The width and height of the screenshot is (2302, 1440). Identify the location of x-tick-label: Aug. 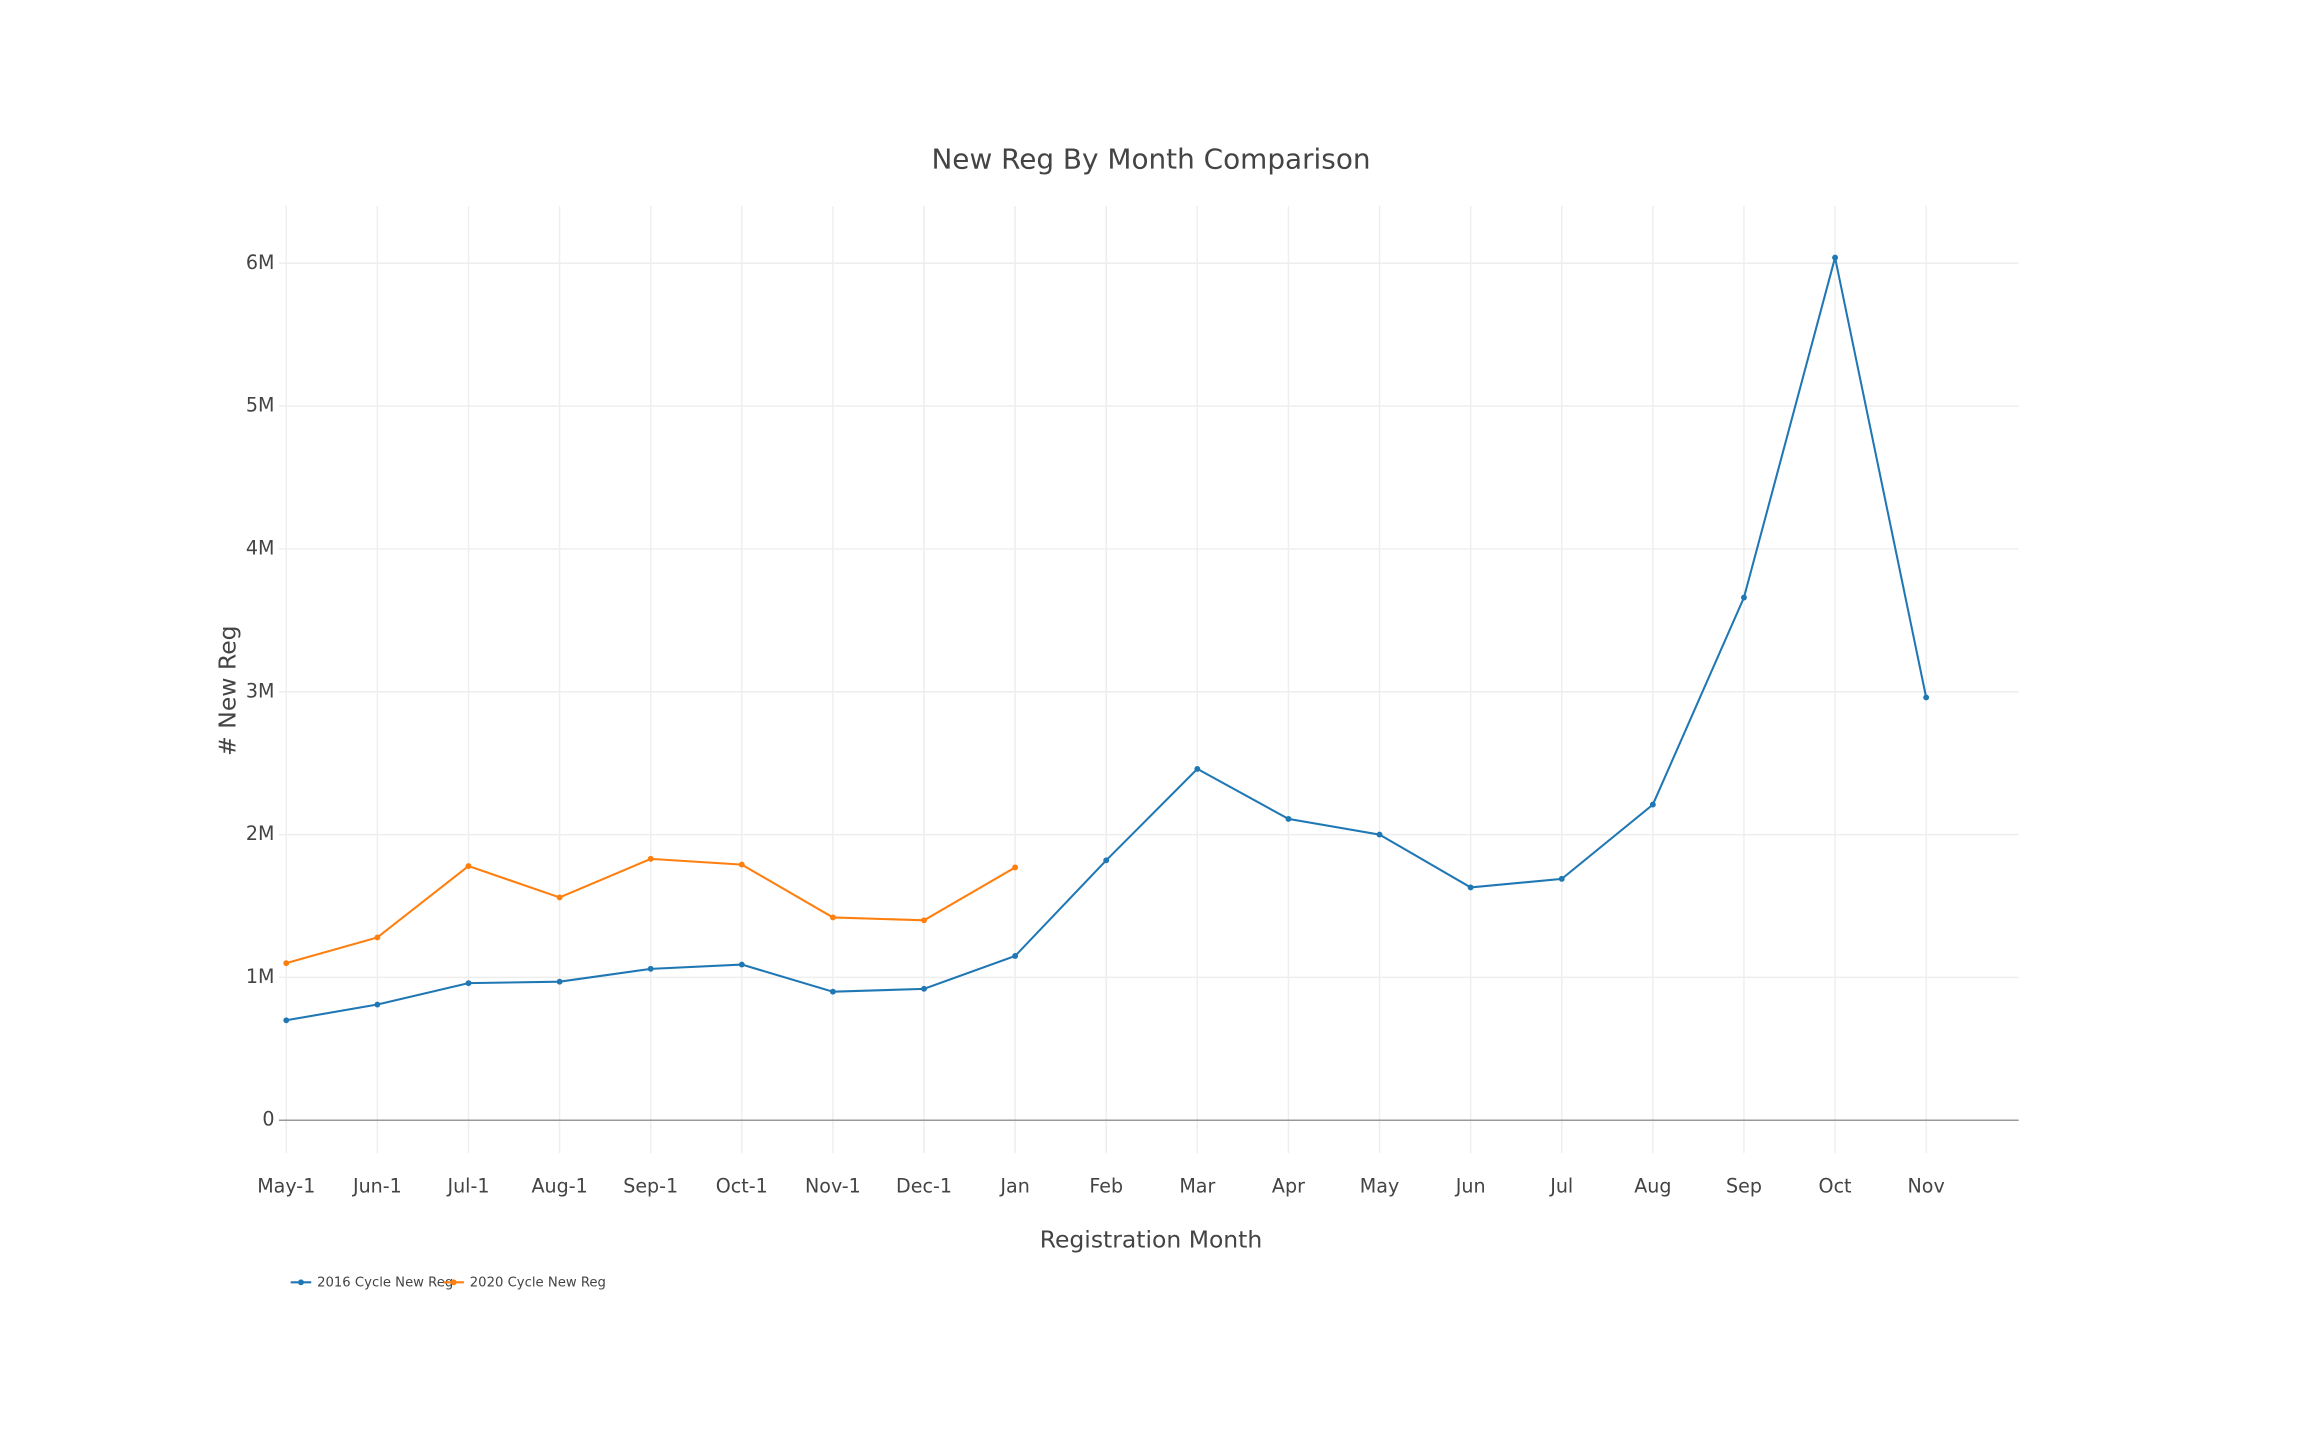
(1652, 1186).